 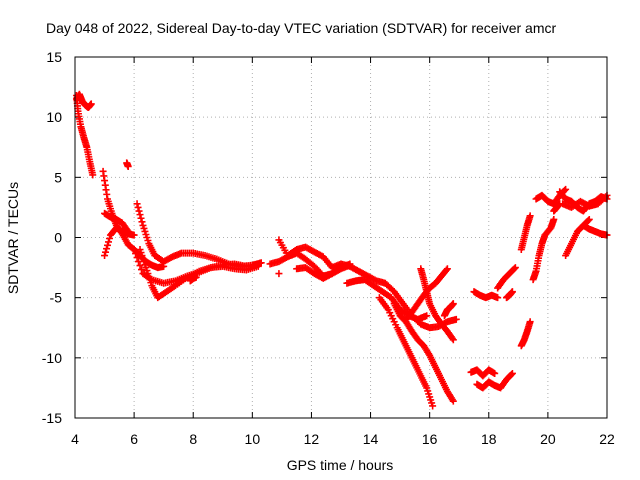 I want to click on series-p16-right, so click(x=448, y=310).